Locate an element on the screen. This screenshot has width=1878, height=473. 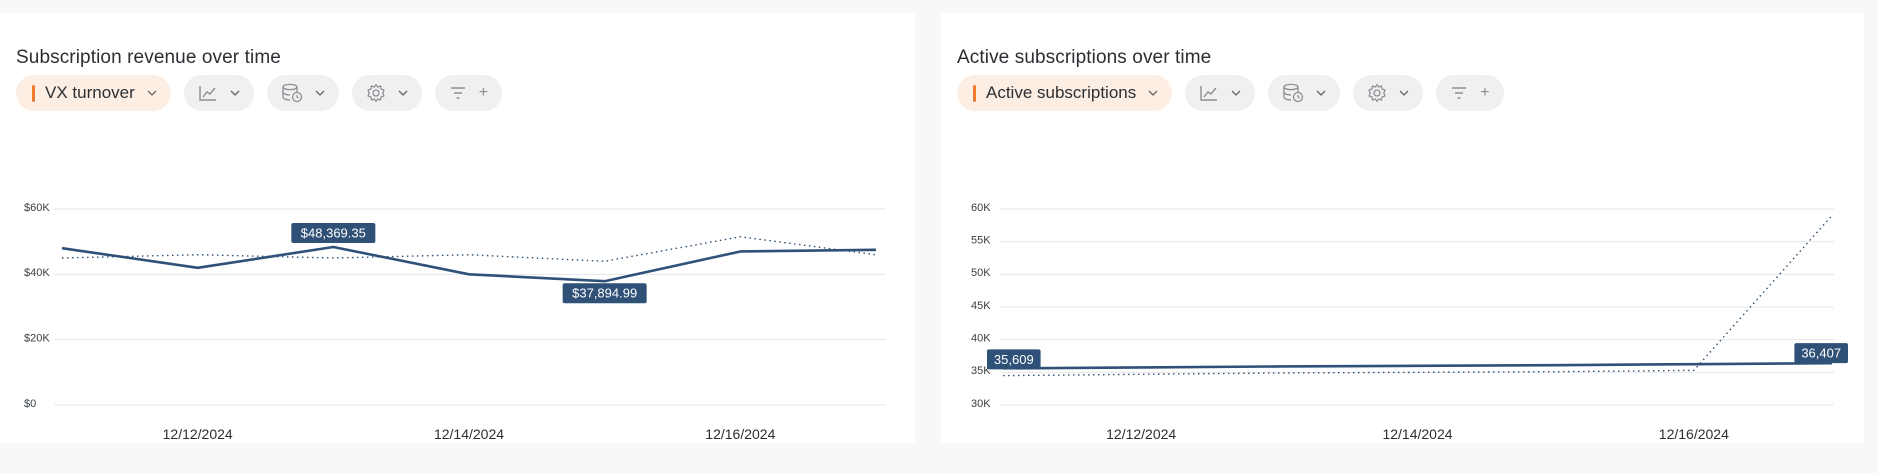
chart-toolbar: Active subscriptions + is located at coordinates (1230, 93).